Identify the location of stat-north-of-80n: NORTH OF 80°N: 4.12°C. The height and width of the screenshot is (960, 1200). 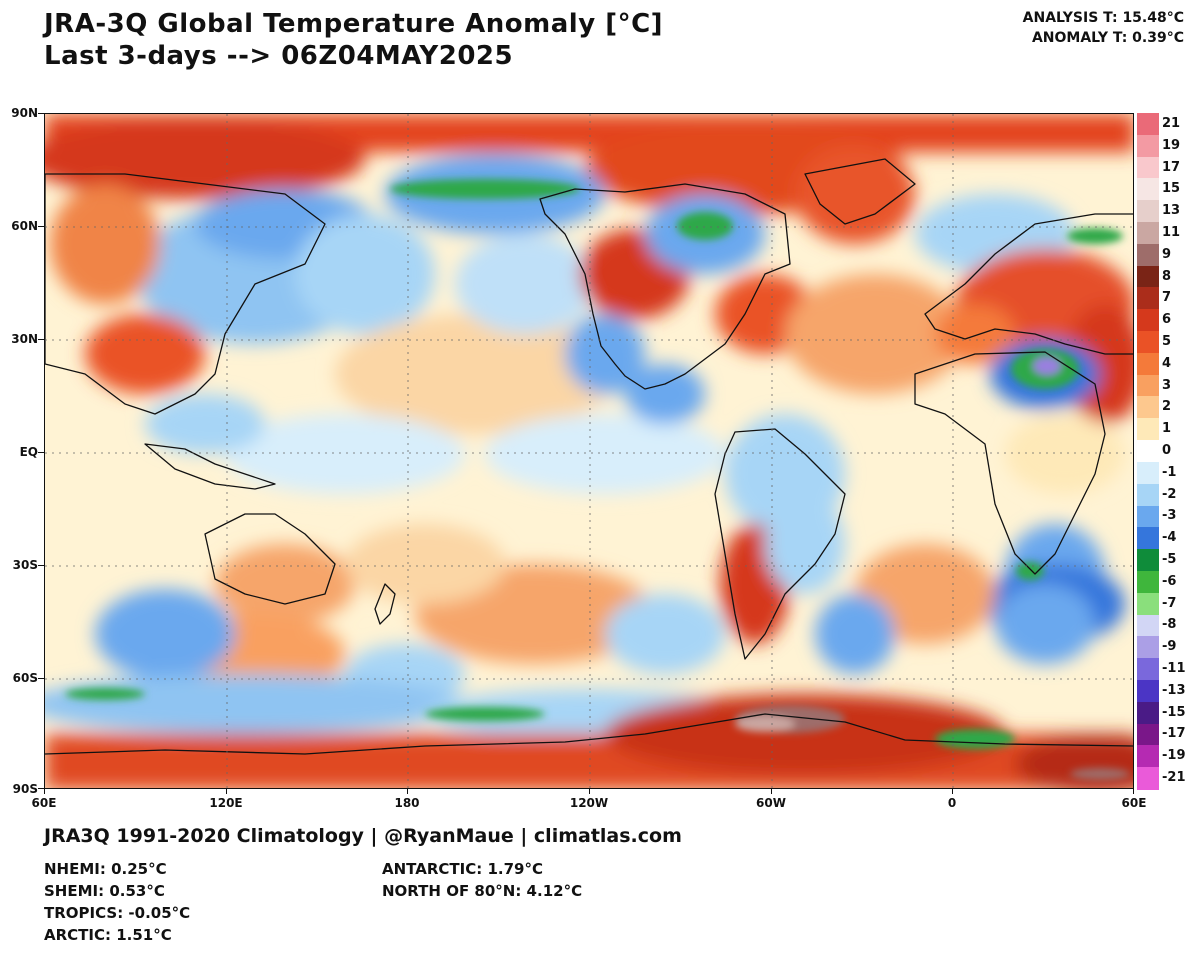
(482, 891).